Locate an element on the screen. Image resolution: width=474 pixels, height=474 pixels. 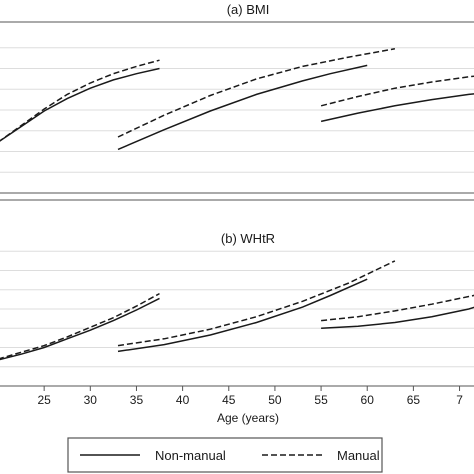
x-tick-label: 65 is located at coordinates (414, 400).